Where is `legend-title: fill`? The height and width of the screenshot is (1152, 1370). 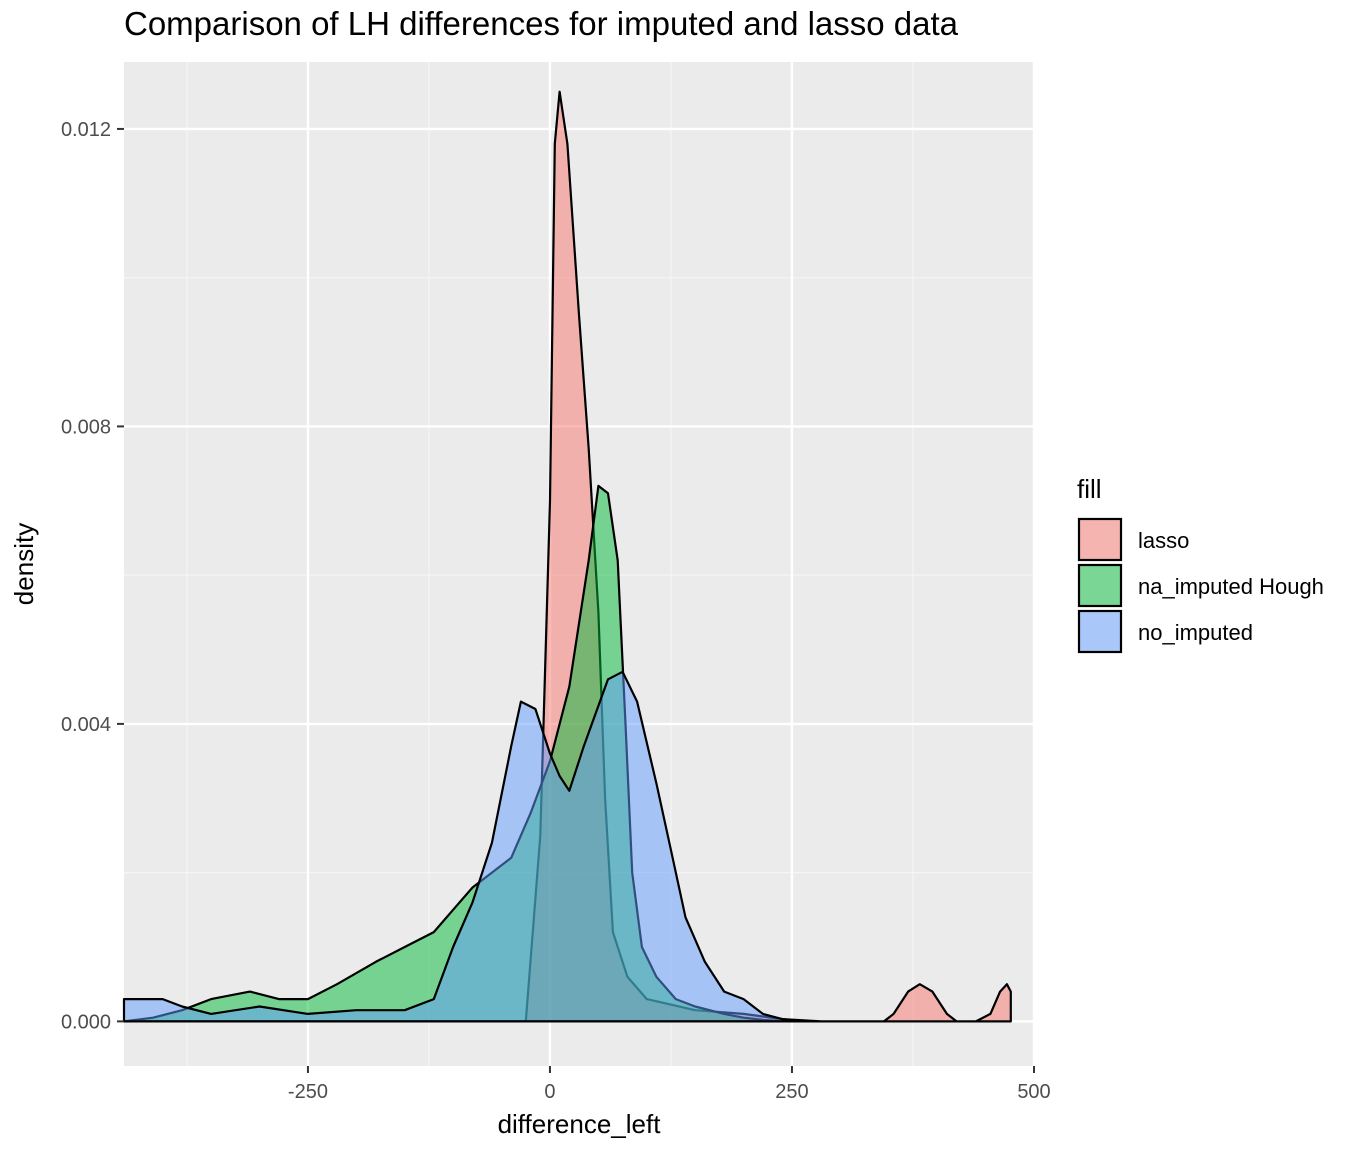
legend-title: fill is located at coordinates (1089, 489).